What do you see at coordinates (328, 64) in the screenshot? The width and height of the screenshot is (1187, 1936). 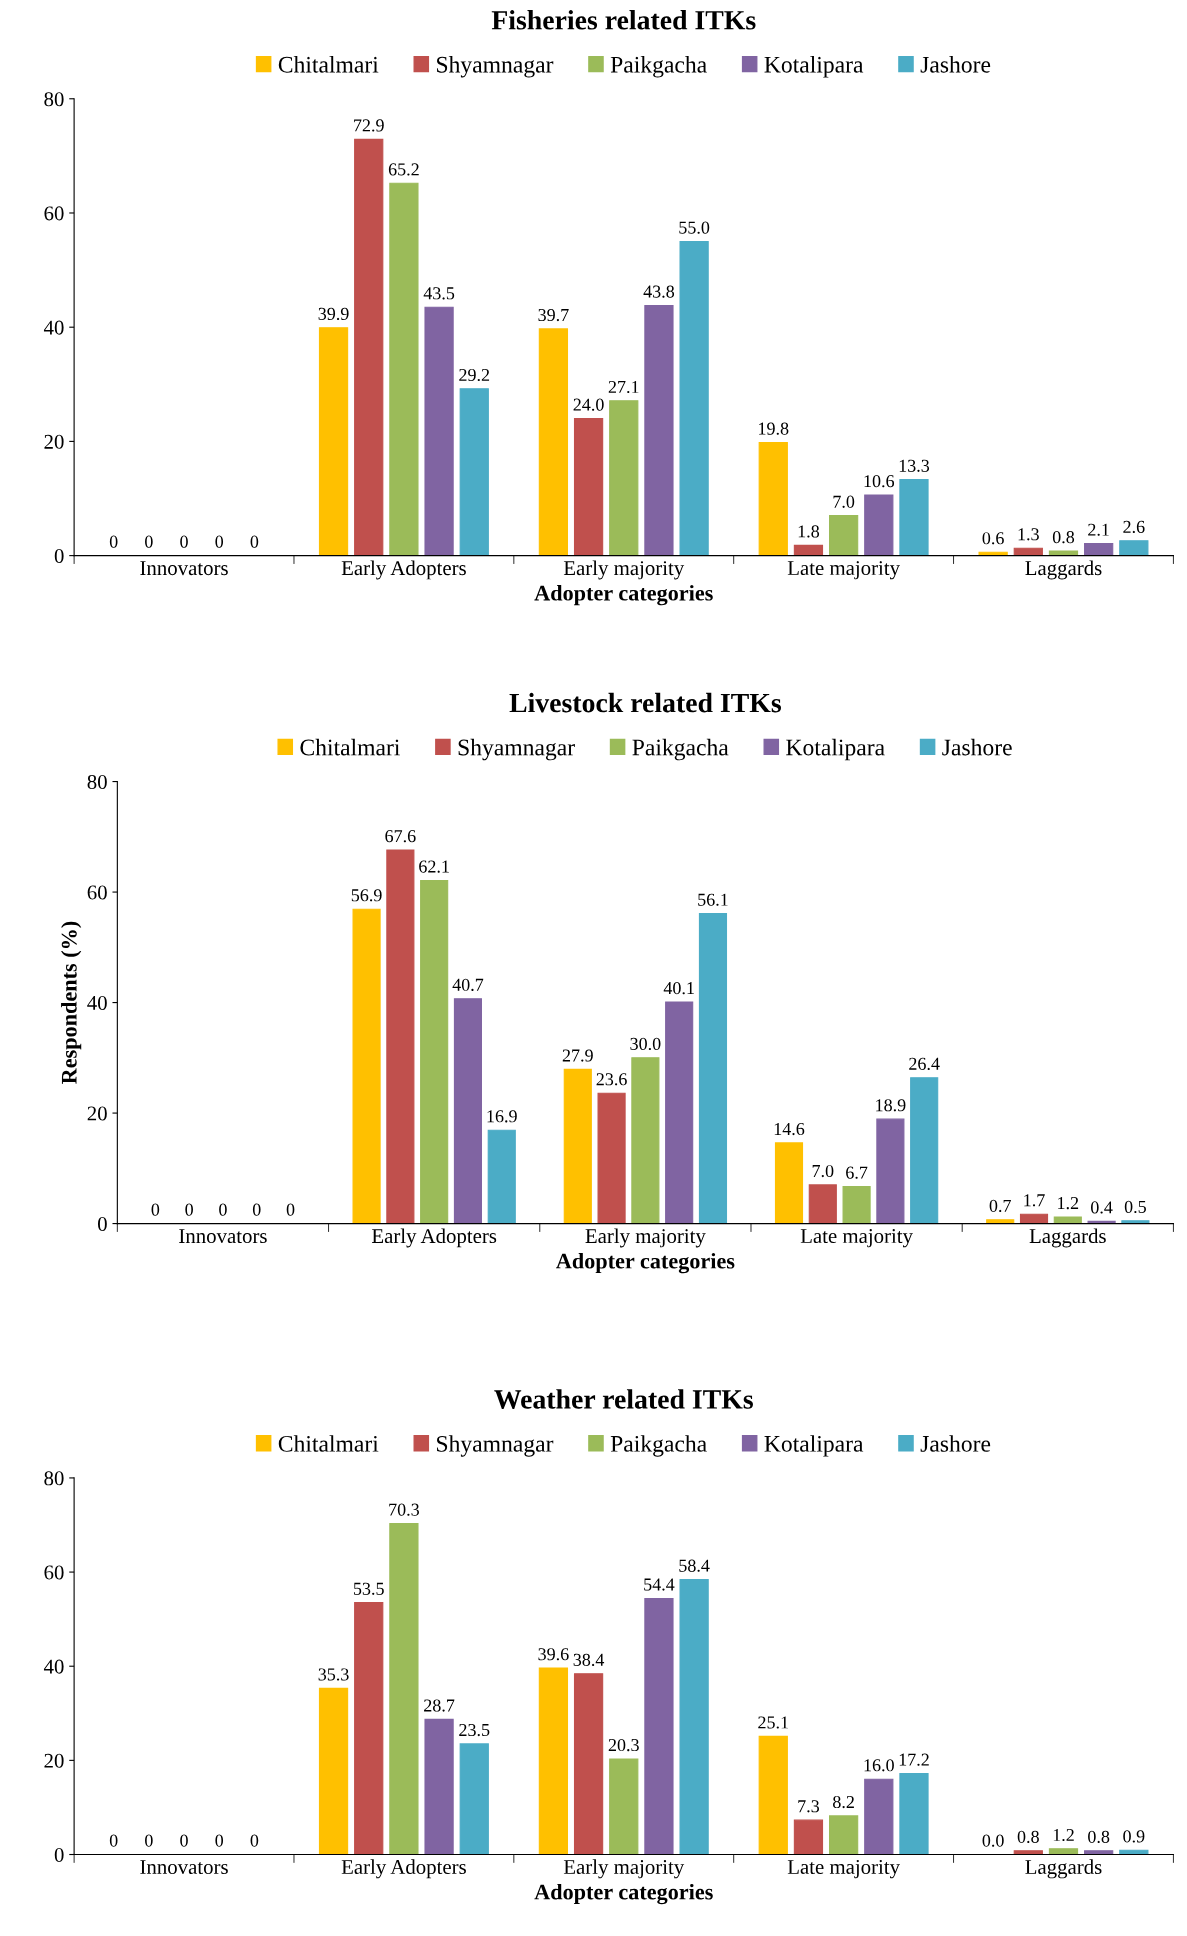 I see `legend-label: Chitalmari` at bounding box center [328, 64].